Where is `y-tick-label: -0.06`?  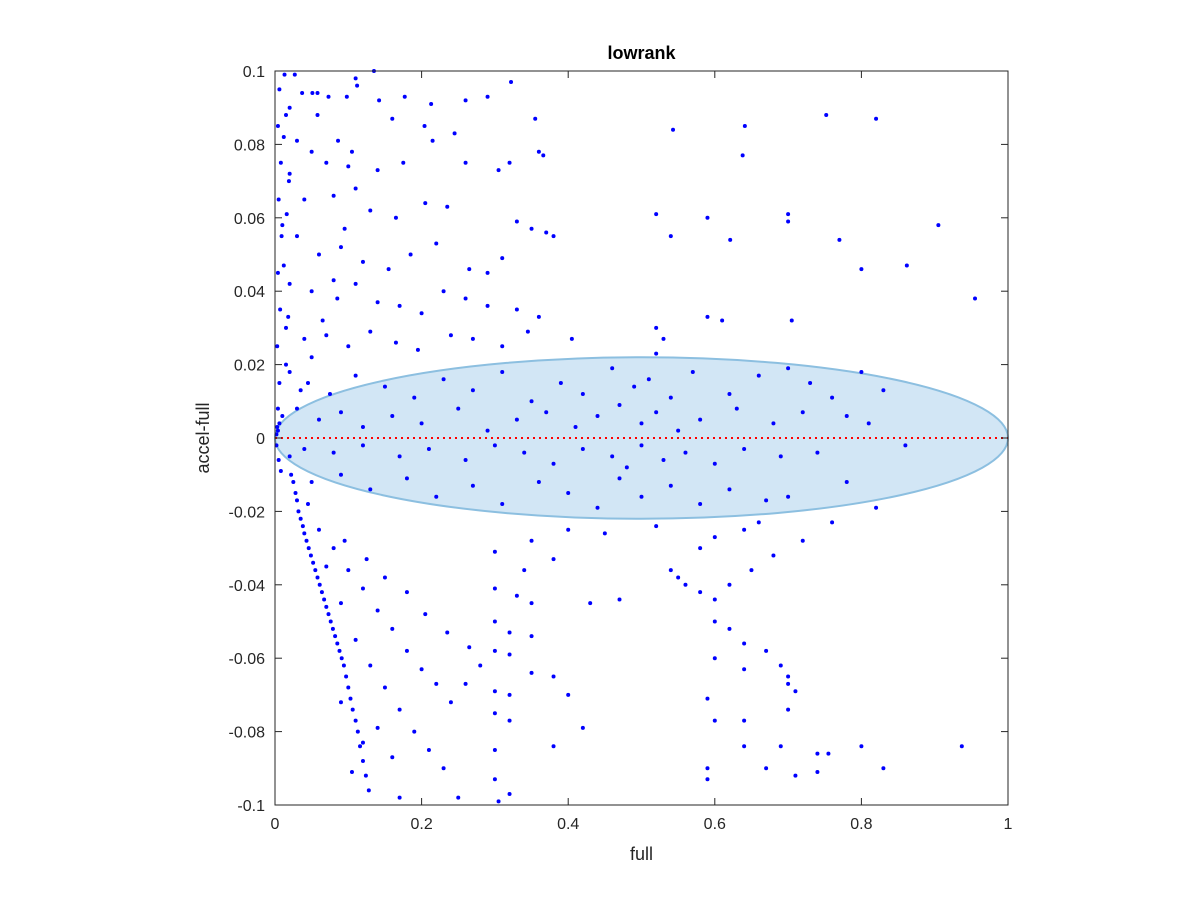
y-tick-label: -0.06 is located at coordinates (247, 659).